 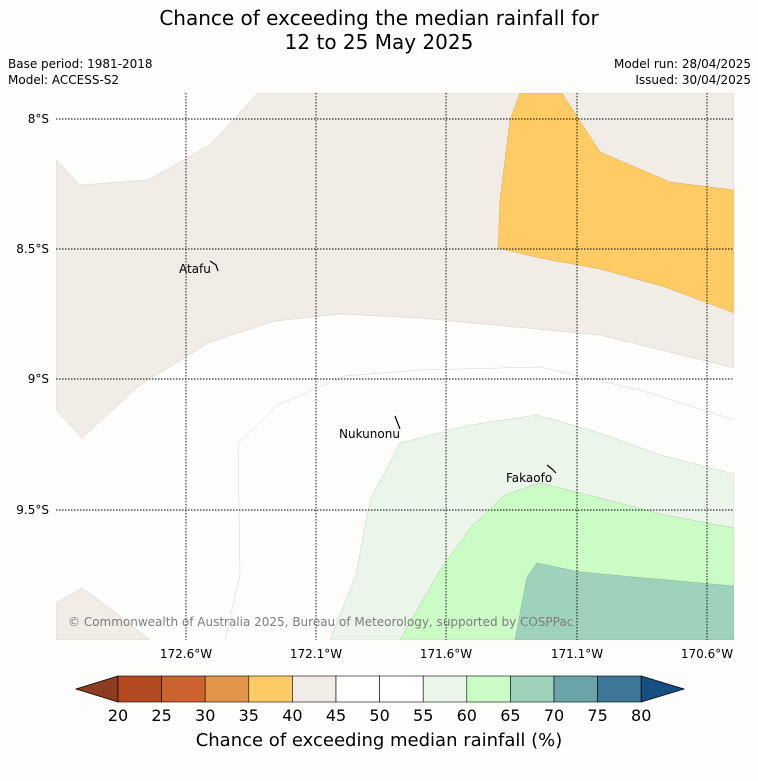 What do you see at coordinates (186, 654) in the screenshot?
I see `lon-label-172-6w: 172.6°W` at bounding box center [186, 654].